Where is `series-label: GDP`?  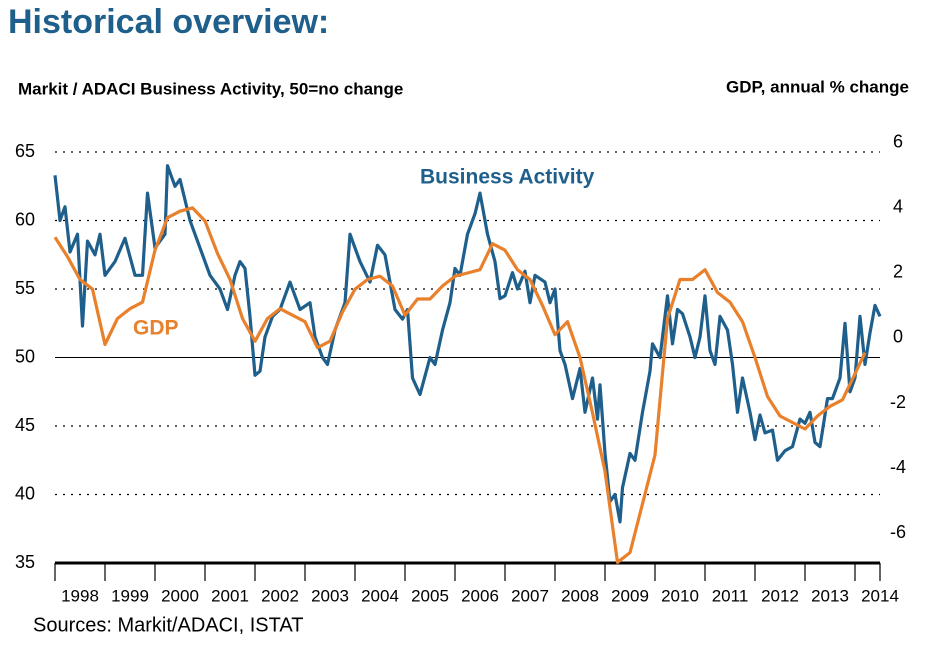 series-label: GDP is located at coordinates (156, 328).